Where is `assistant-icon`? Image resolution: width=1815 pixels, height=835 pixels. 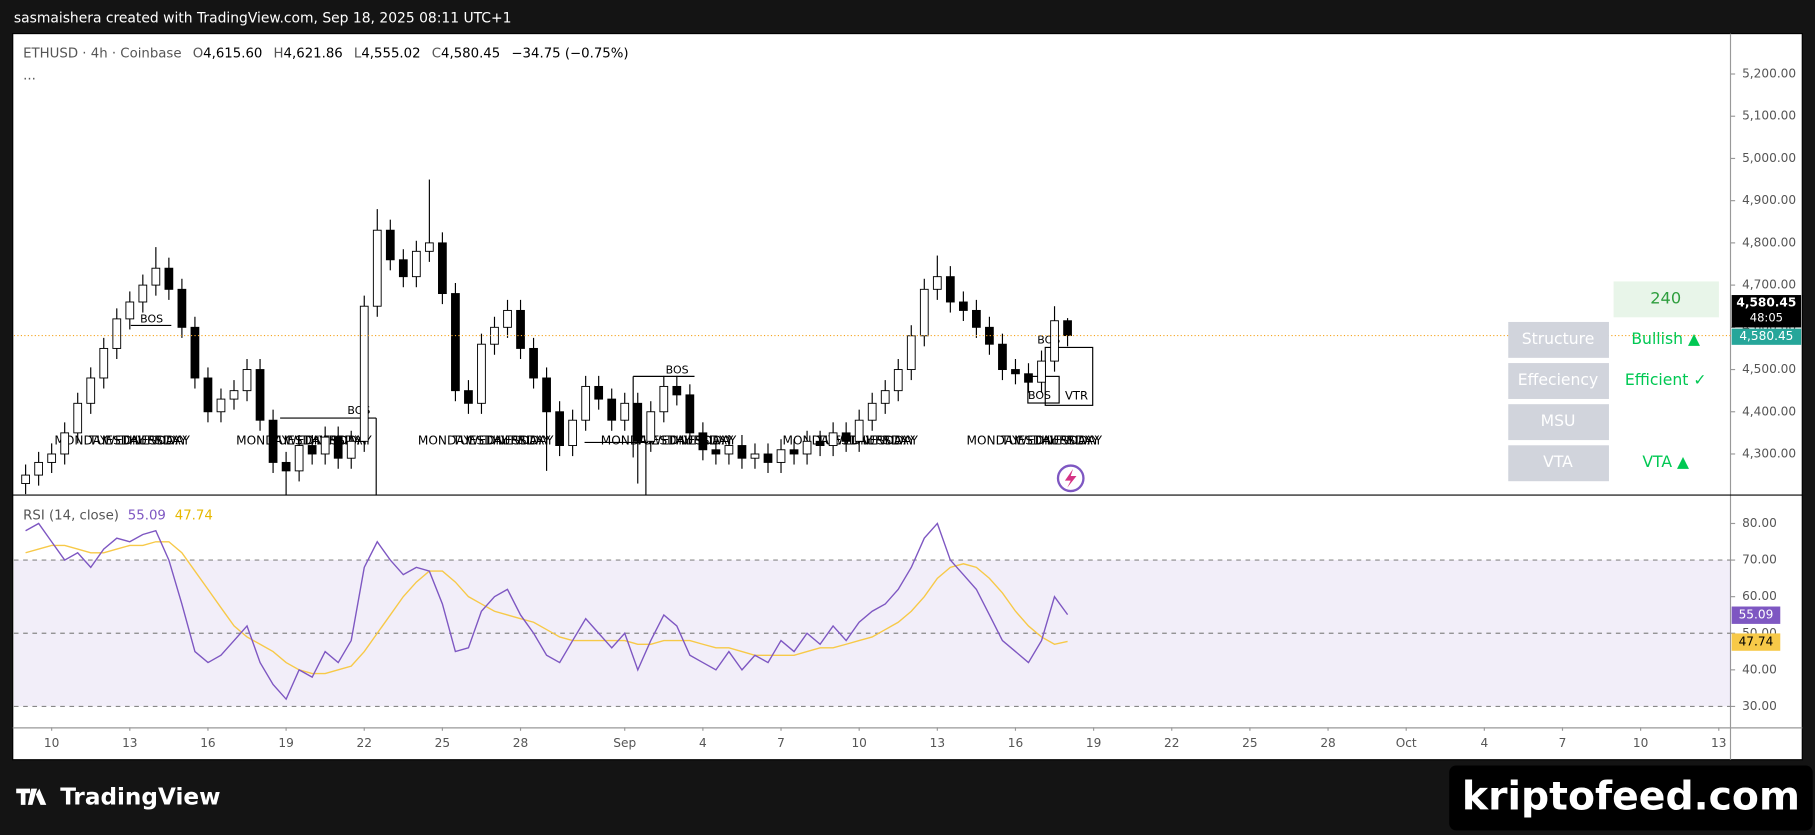
assistant-icon is located at coordinates (1070, 478).